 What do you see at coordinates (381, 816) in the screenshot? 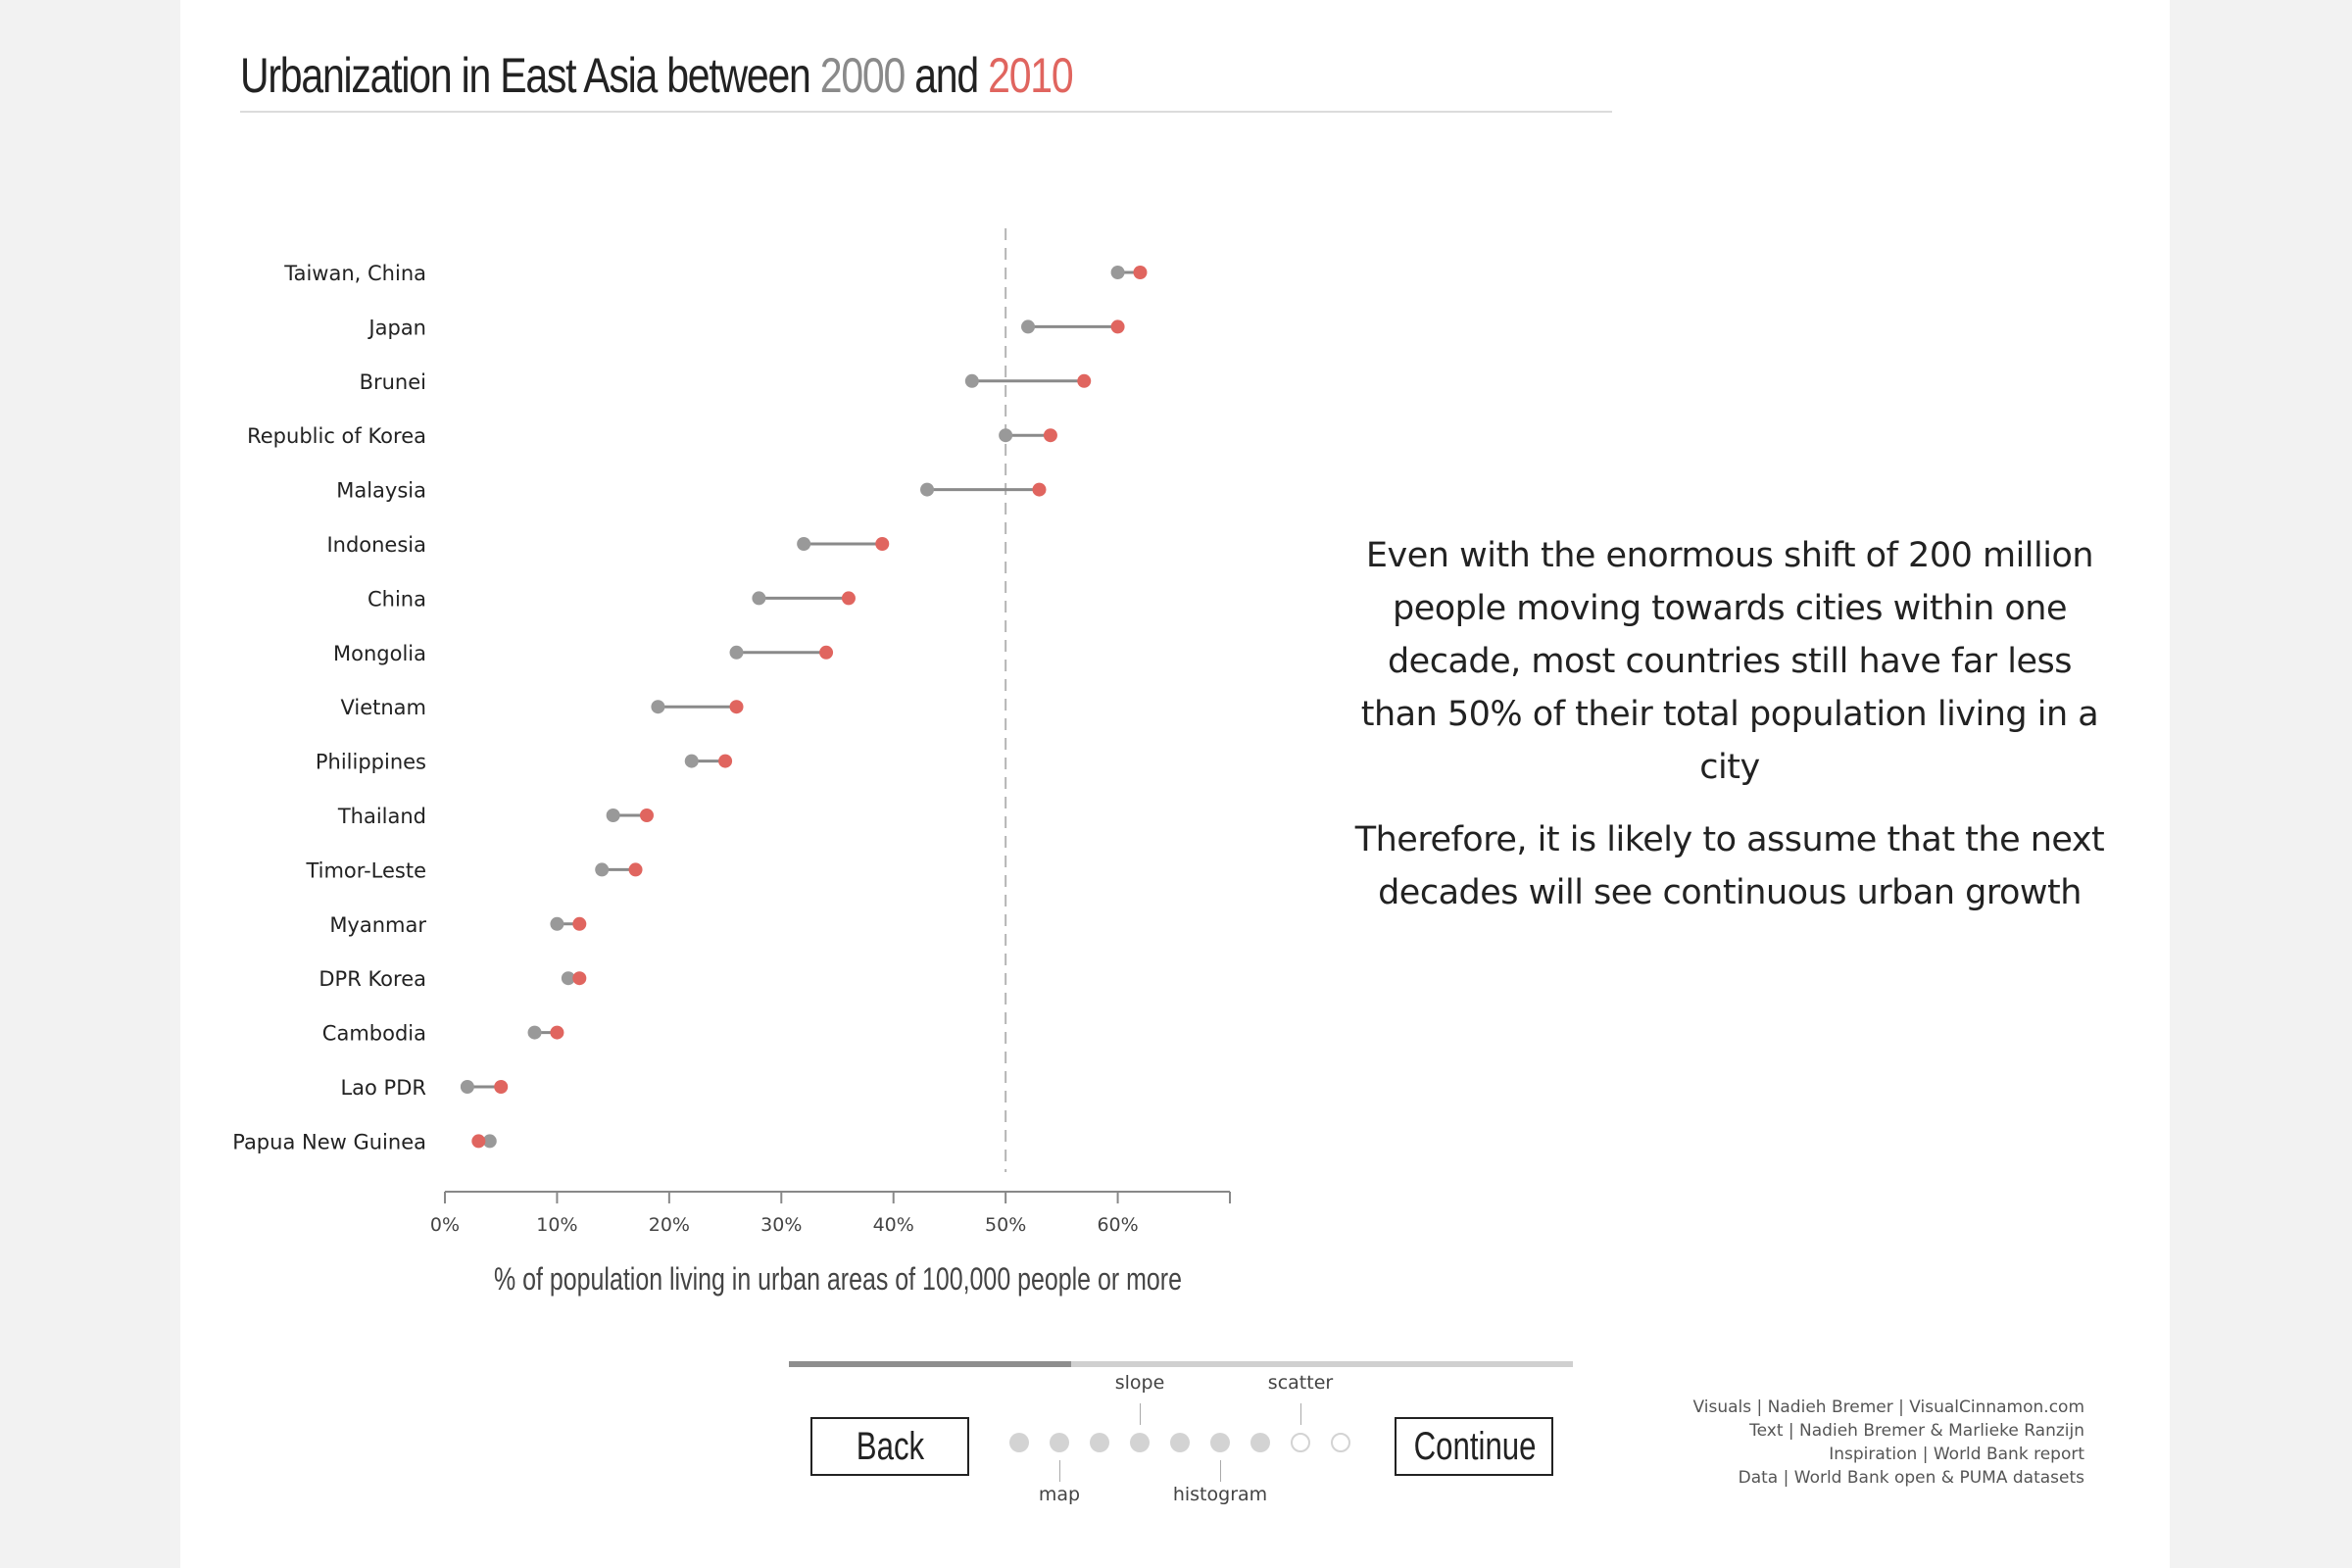
I see `category-label: Thailand` at bounding box center [381, 816].